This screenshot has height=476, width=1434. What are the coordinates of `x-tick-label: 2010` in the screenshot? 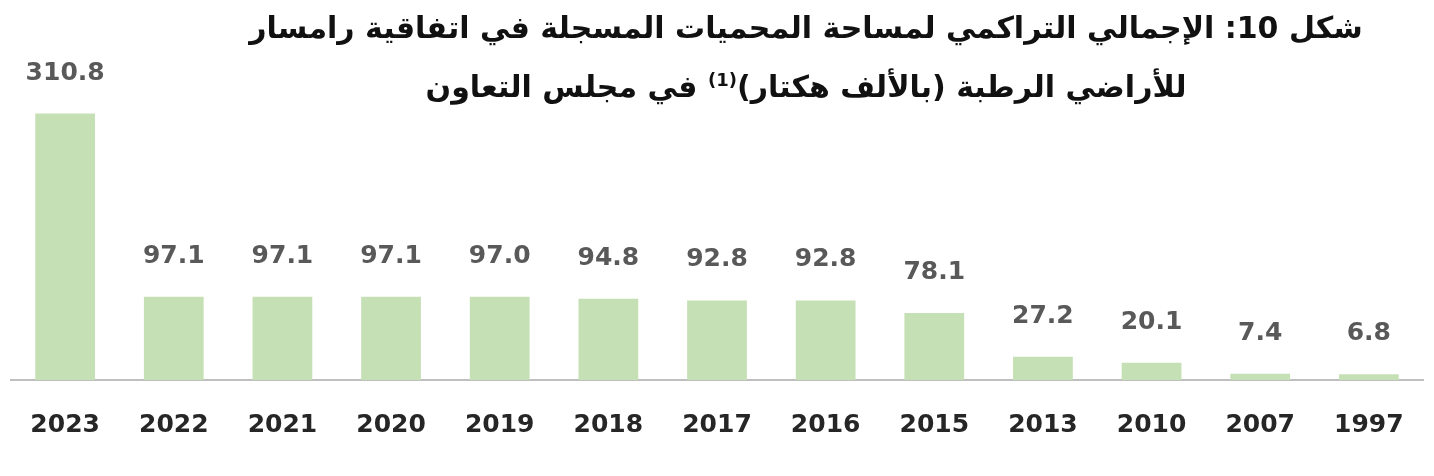 It's located at (1151, 423).